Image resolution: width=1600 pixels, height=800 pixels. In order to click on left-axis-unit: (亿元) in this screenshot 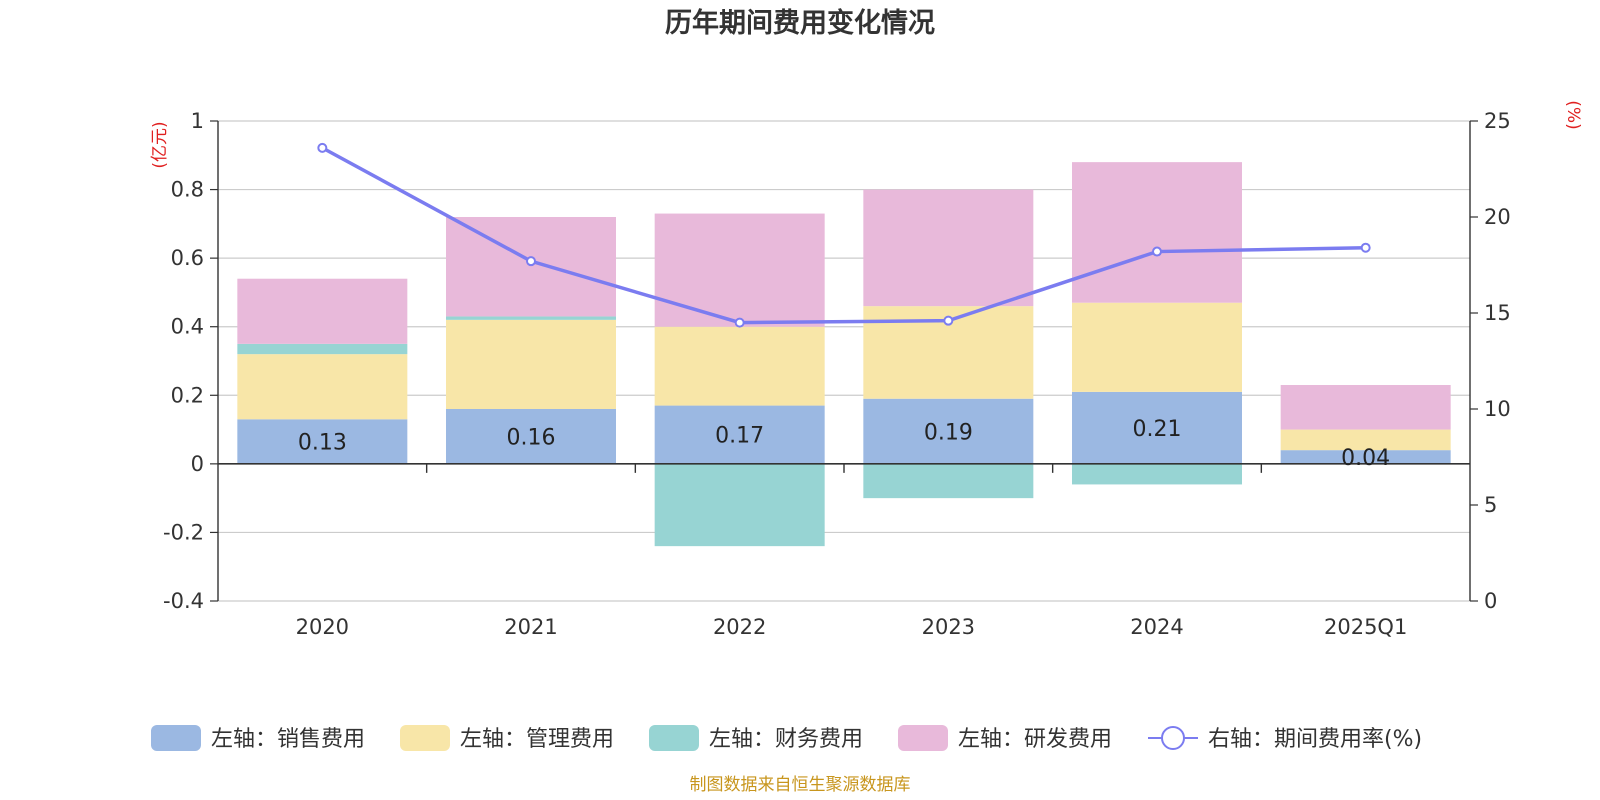, I will do `click(160, 144)`.